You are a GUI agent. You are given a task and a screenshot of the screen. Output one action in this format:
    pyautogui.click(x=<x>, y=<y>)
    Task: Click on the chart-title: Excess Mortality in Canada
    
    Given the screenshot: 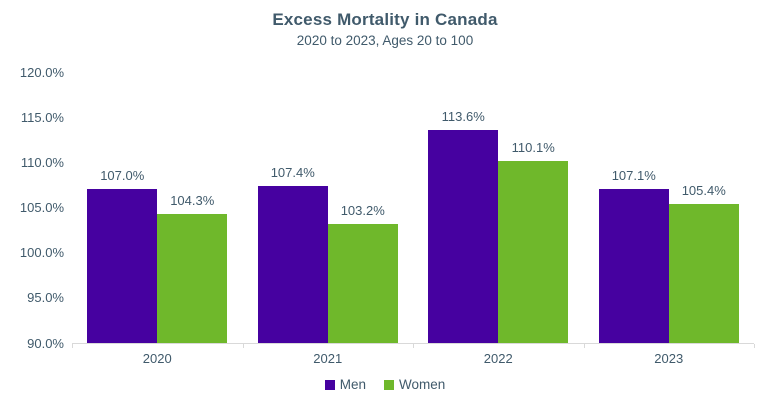 What is the action you would take?
    pyautogui.click(x=385, y=19)
    